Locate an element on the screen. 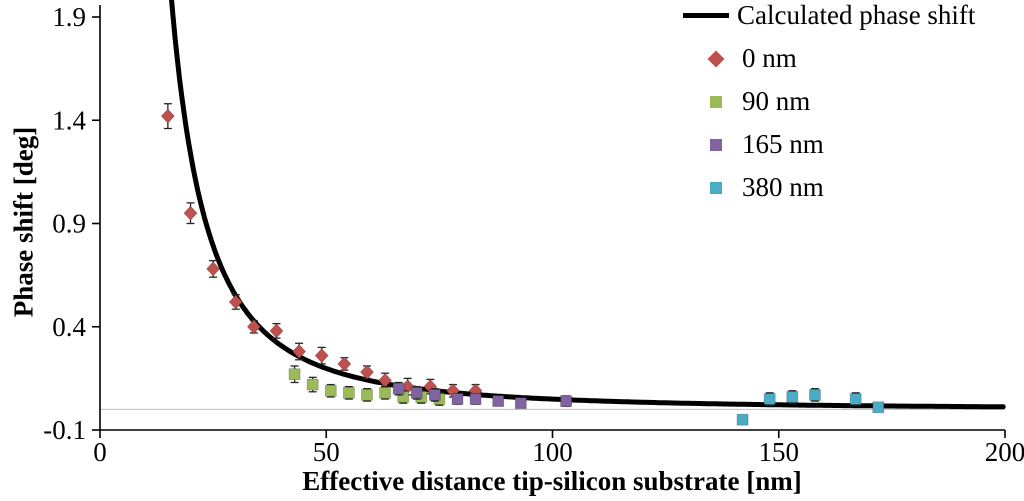 The image size is (1024, 501). x-tick-label: 150 is located at coordinates (779, 452).